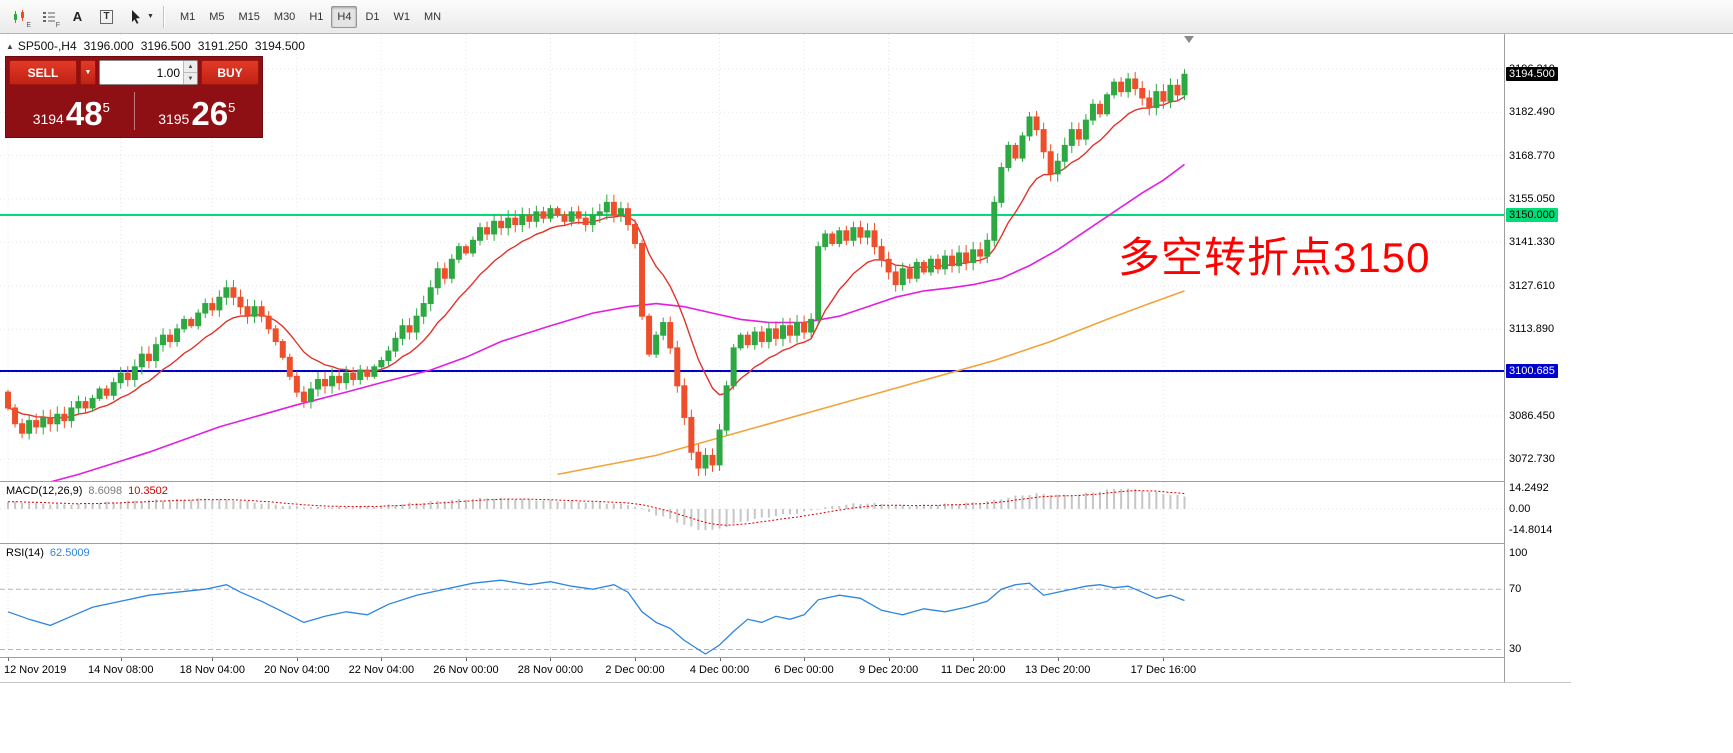 This screenshot has height=753, width=1733. What do you see at coordinates (372, 17) in the screenshot?
I see `timeframe-button-d1: D1` at bounding box center [372, 17].